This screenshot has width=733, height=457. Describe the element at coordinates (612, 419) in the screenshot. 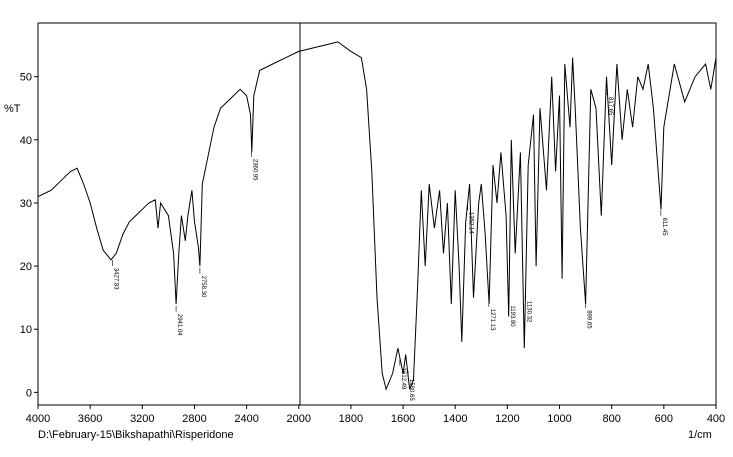

I see `x-tick-label: 800` at that location.